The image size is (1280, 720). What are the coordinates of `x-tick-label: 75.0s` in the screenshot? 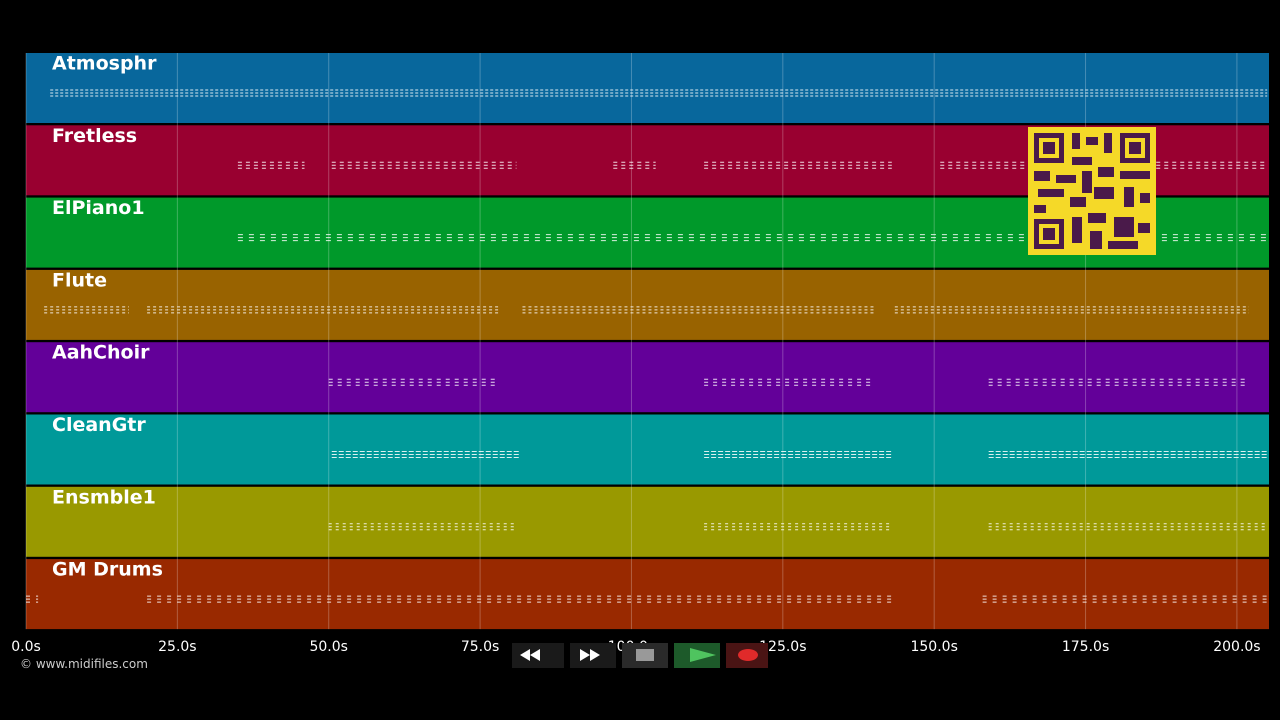 It's located at (480, 647).